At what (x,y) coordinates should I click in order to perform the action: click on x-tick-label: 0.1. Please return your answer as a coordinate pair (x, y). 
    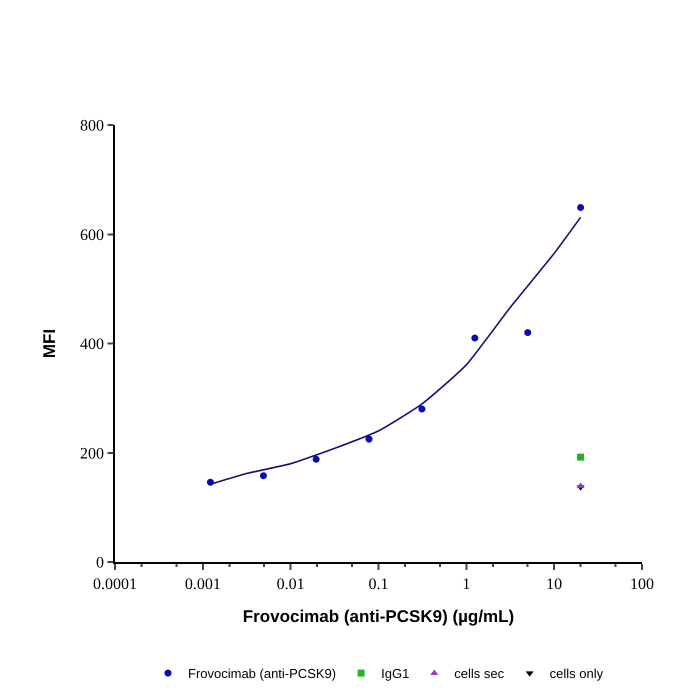
    Looking at the image, I should click on (378, 584).